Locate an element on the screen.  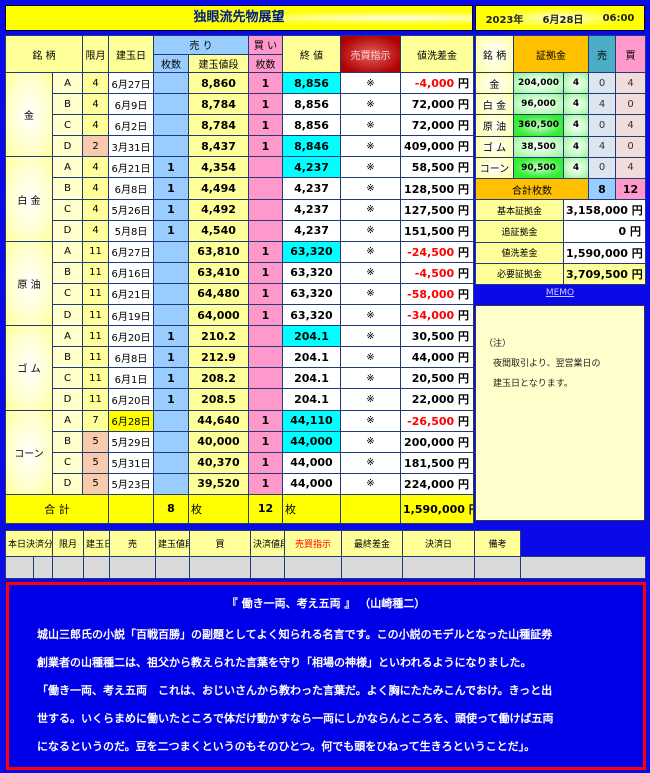
margin-value: 360,500 is located at coordinates (538, 125).